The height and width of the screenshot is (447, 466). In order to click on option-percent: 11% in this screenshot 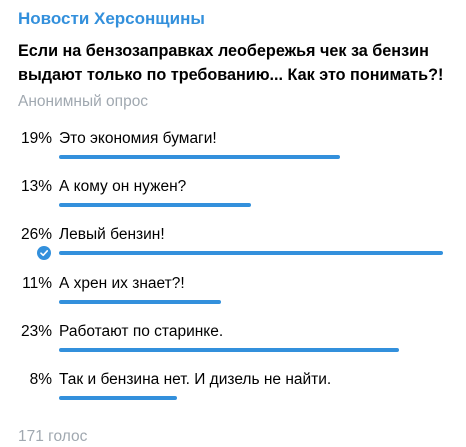, I will do `click(37, 283)`.